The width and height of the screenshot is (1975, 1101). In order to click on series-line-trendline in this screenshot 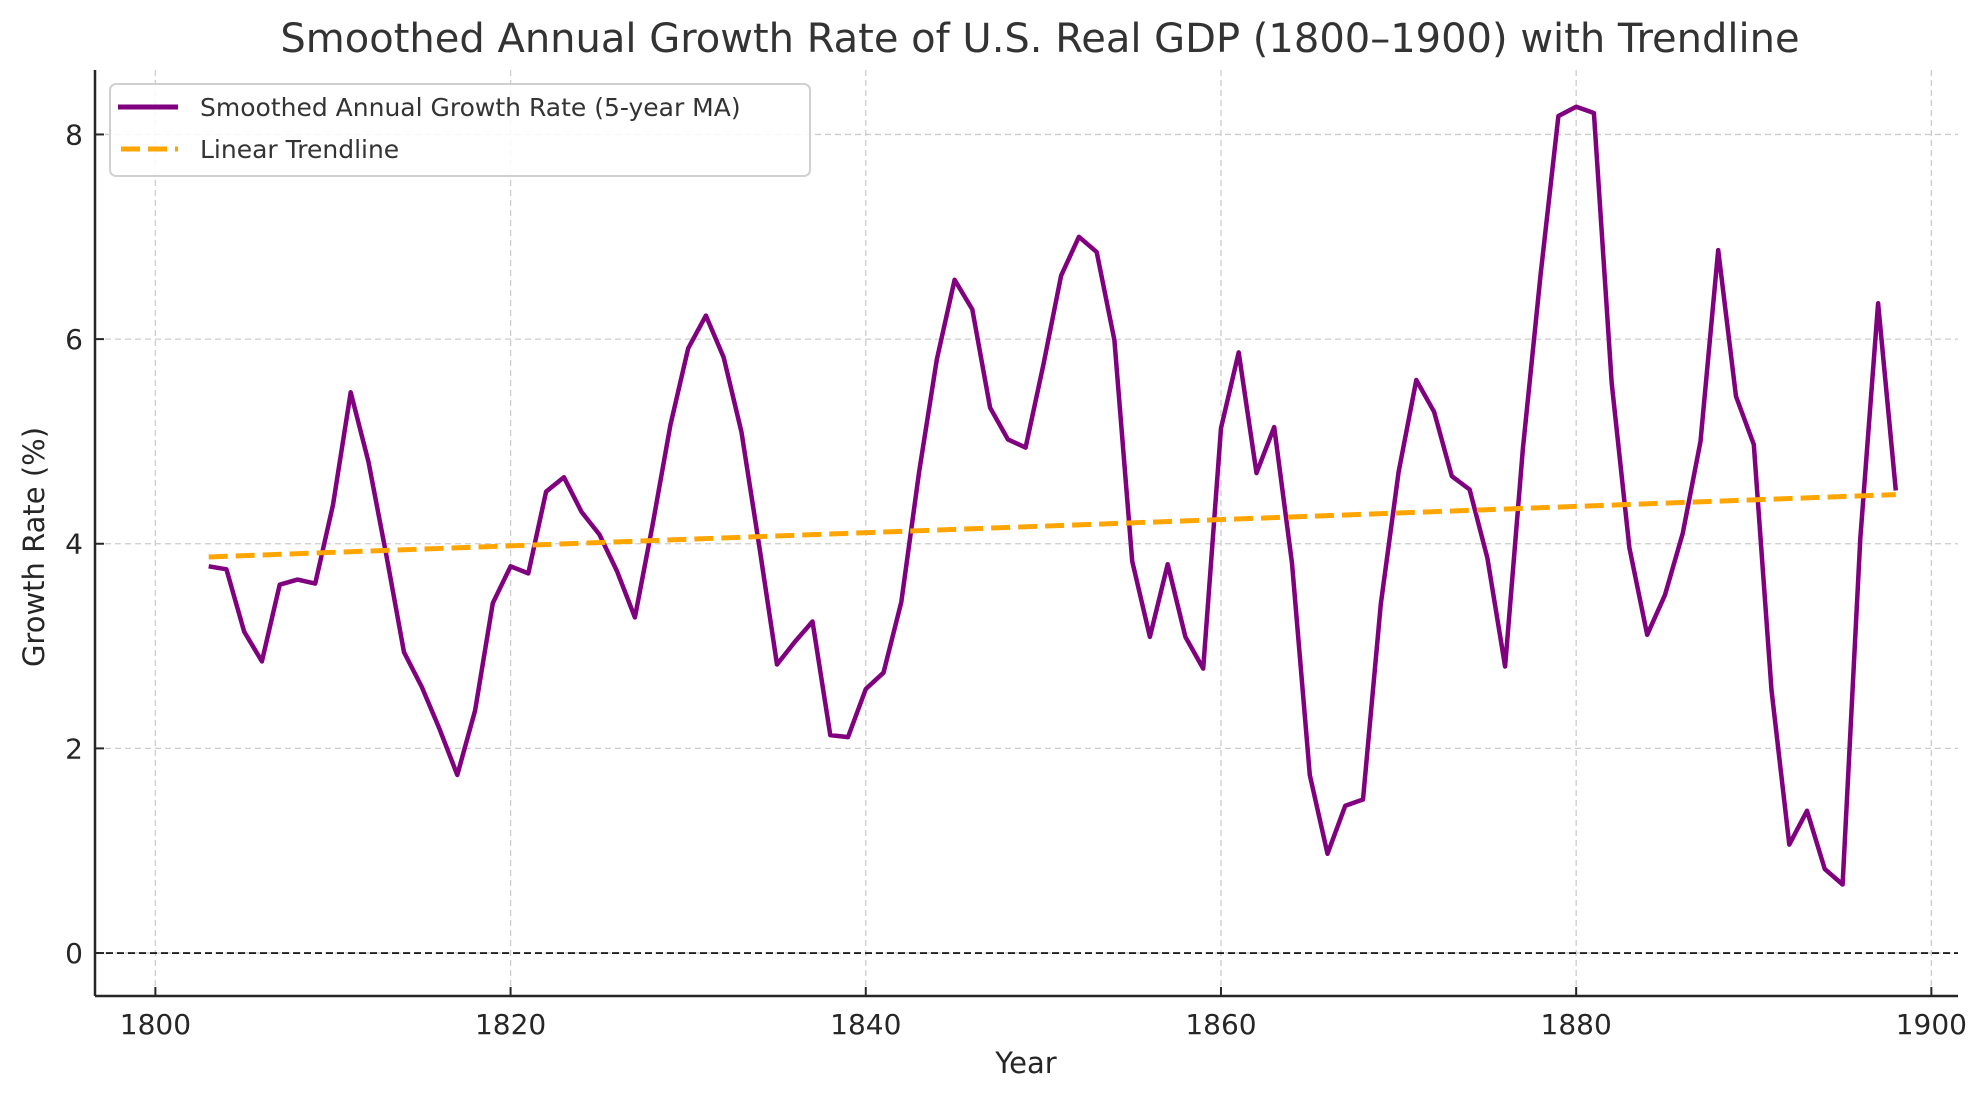, I will do `click(1052, 526)`.